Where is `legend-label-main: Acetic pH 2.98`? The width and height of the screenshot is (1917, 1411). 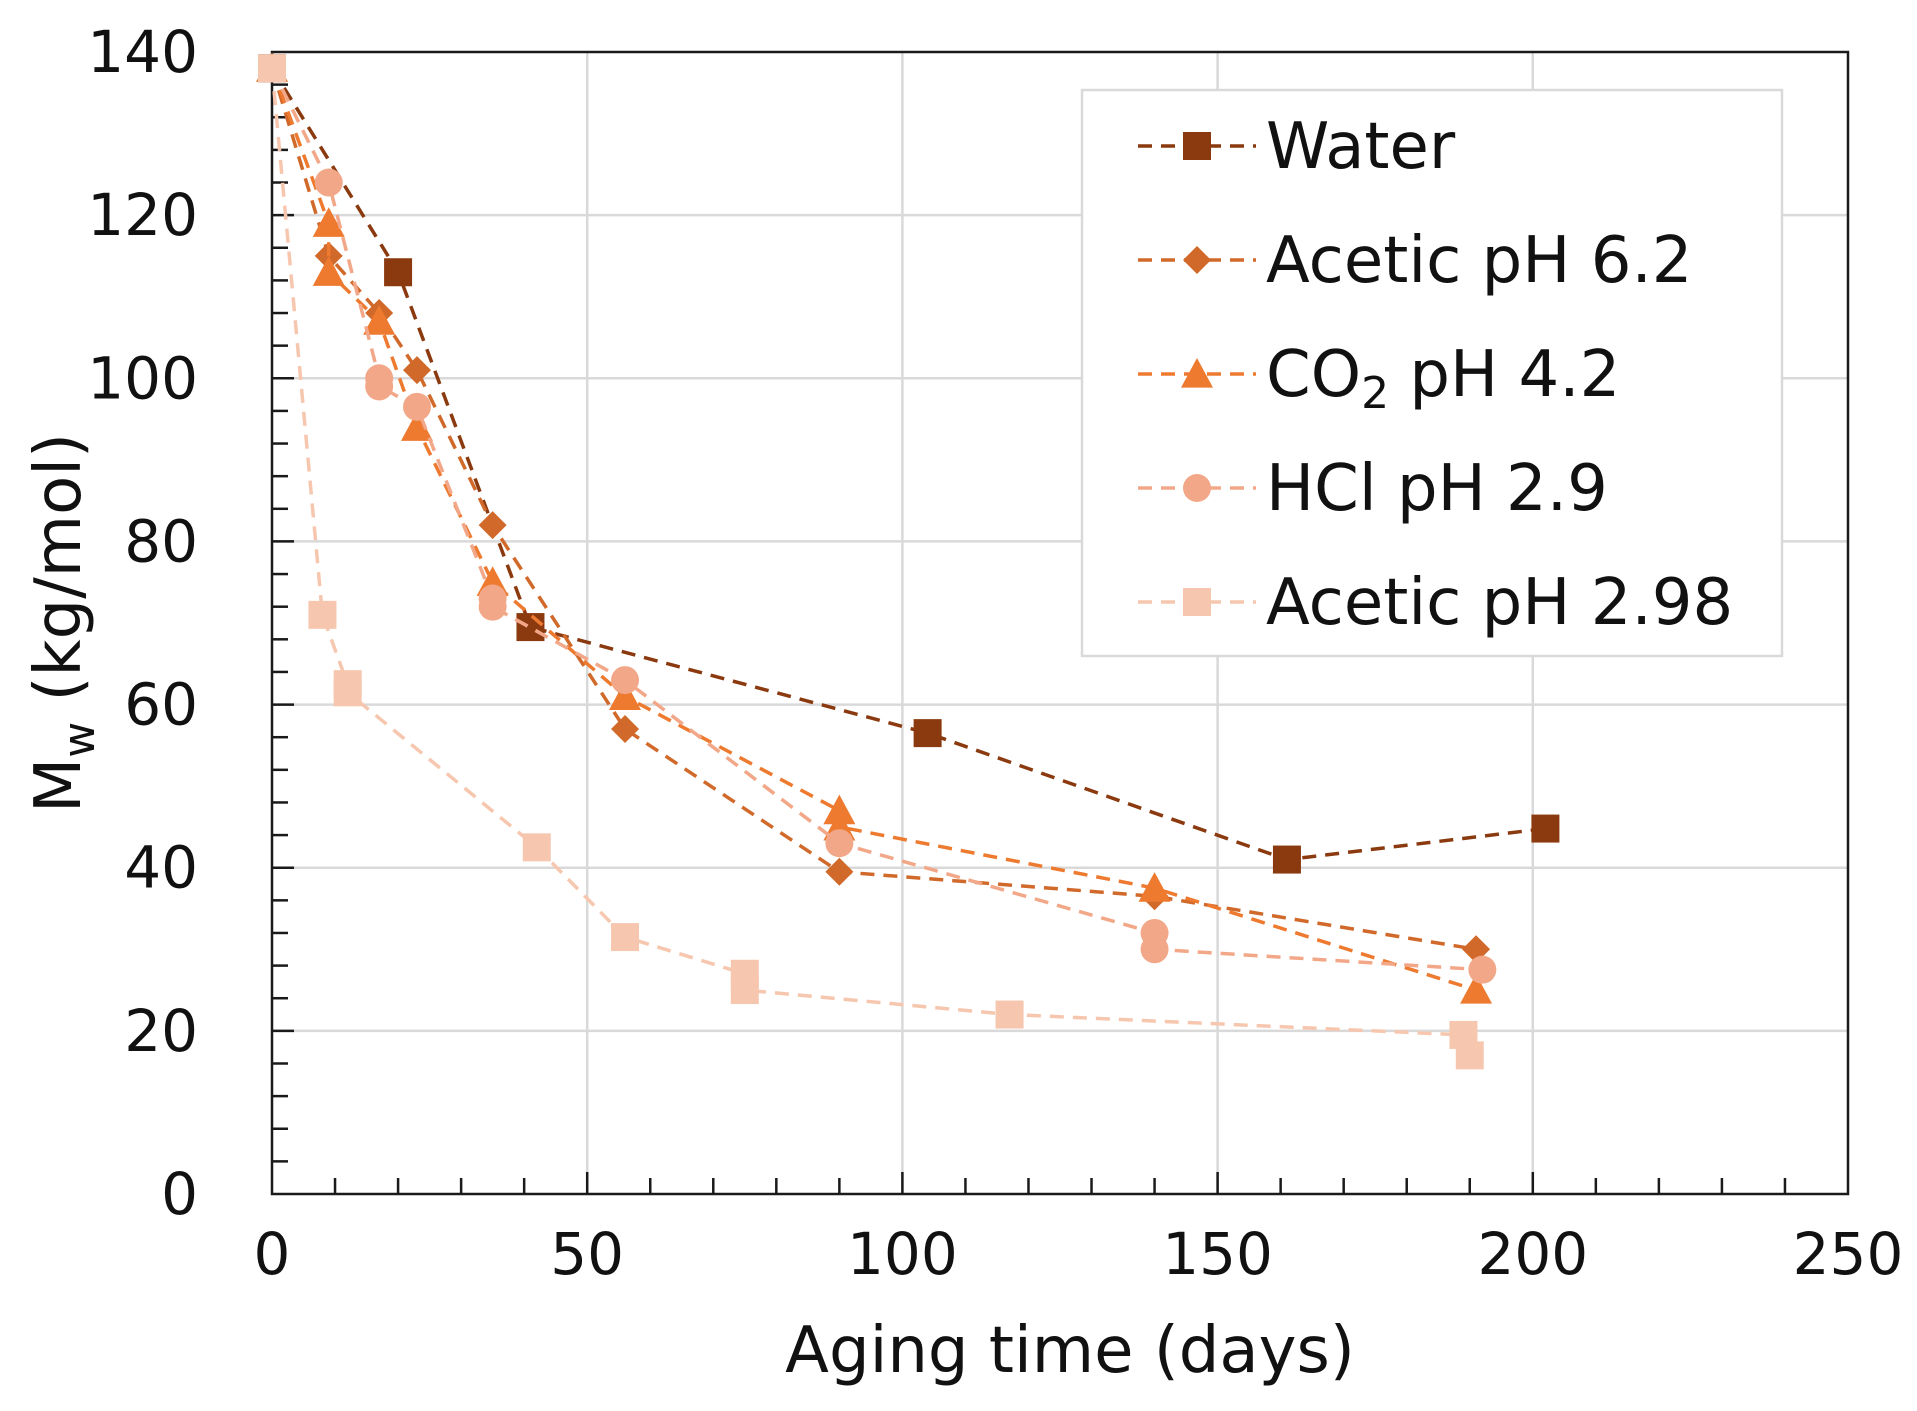
legend-label-main: Acetic pH 2.98 is located at coordinates (1499, 603).